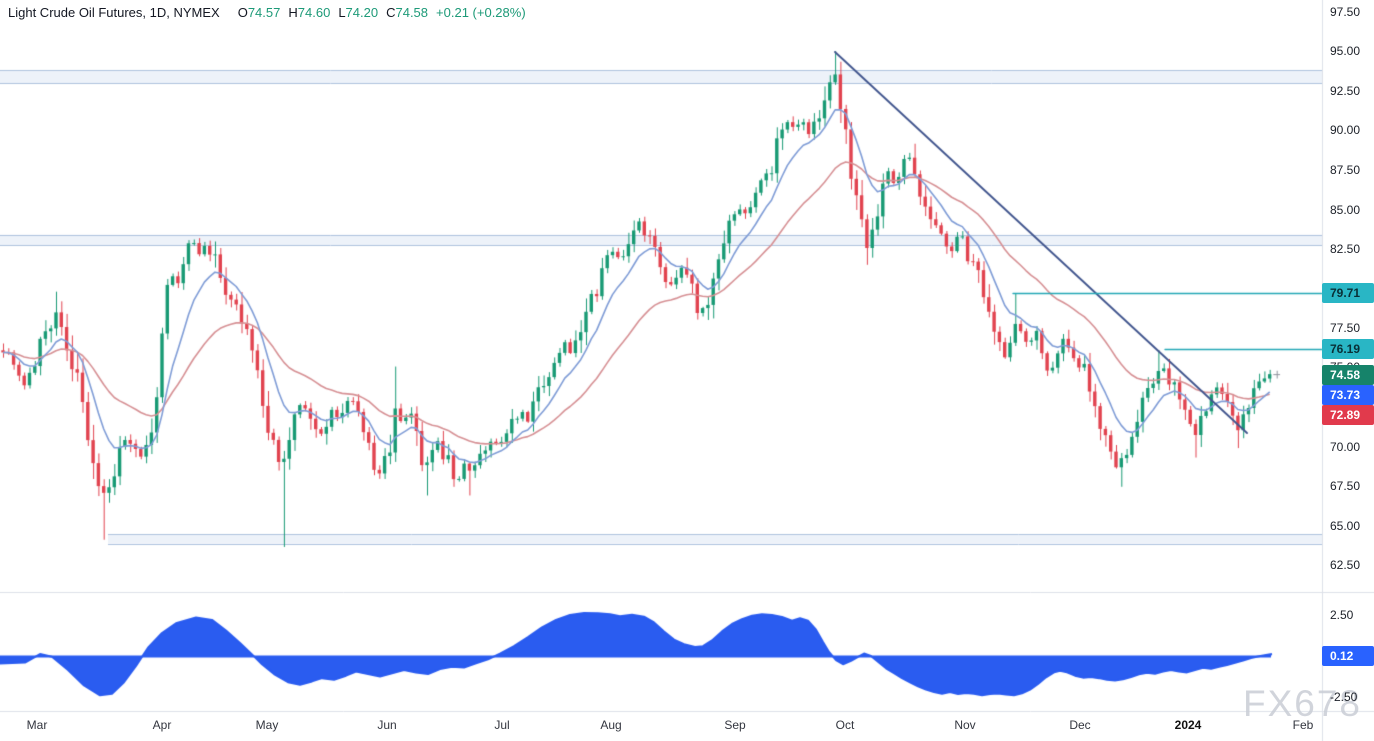  Describe the element at coordinates (1345, 130) in the screenshot. I see `price-tick-label: 90.00` at that location.